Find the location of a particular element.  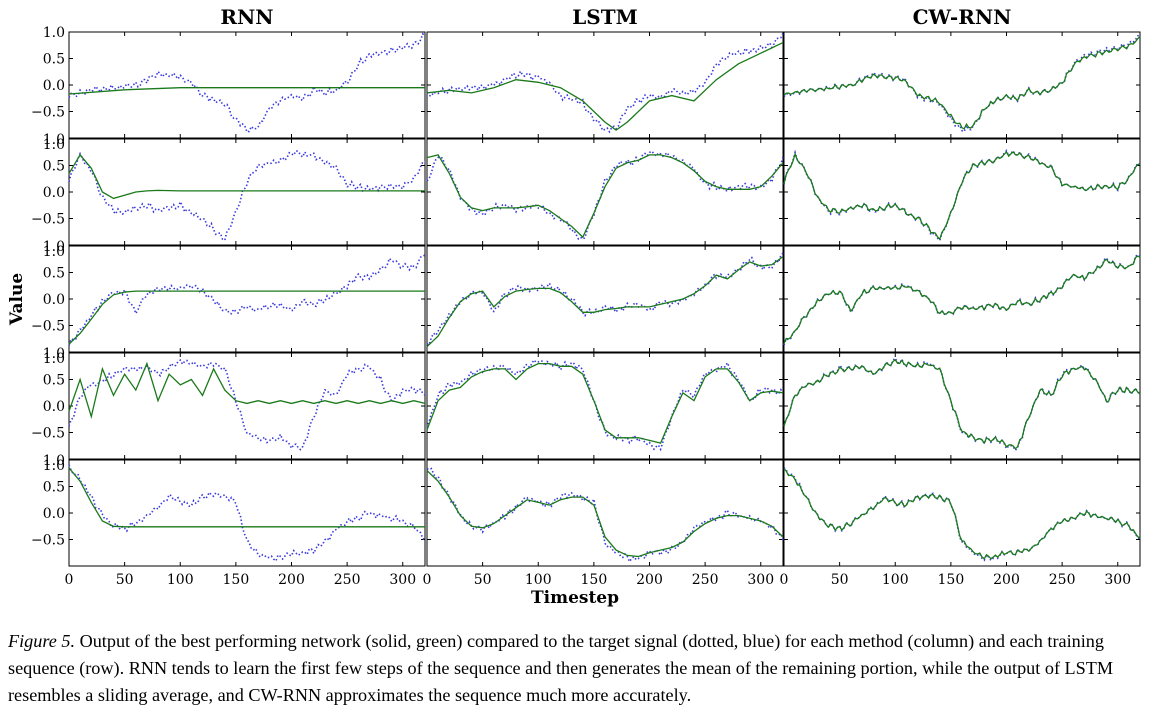

output-line-r1-c1 is located at coordinates (605, 196).